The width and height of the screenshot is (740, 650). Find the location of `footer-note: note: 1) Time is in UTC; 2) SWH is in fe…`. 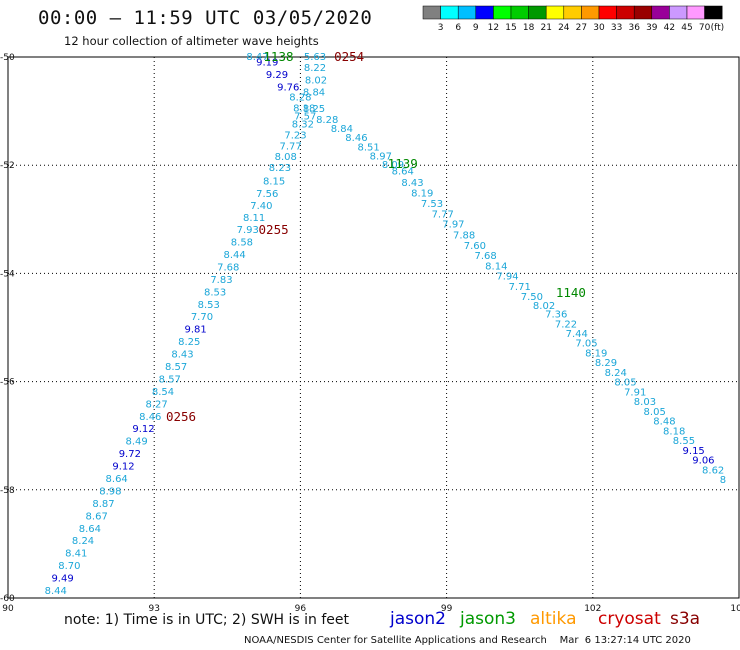

footer-note: note: 1) Time is in UTC; 2) SWH is in fe… is located at coordinates (207, 620).